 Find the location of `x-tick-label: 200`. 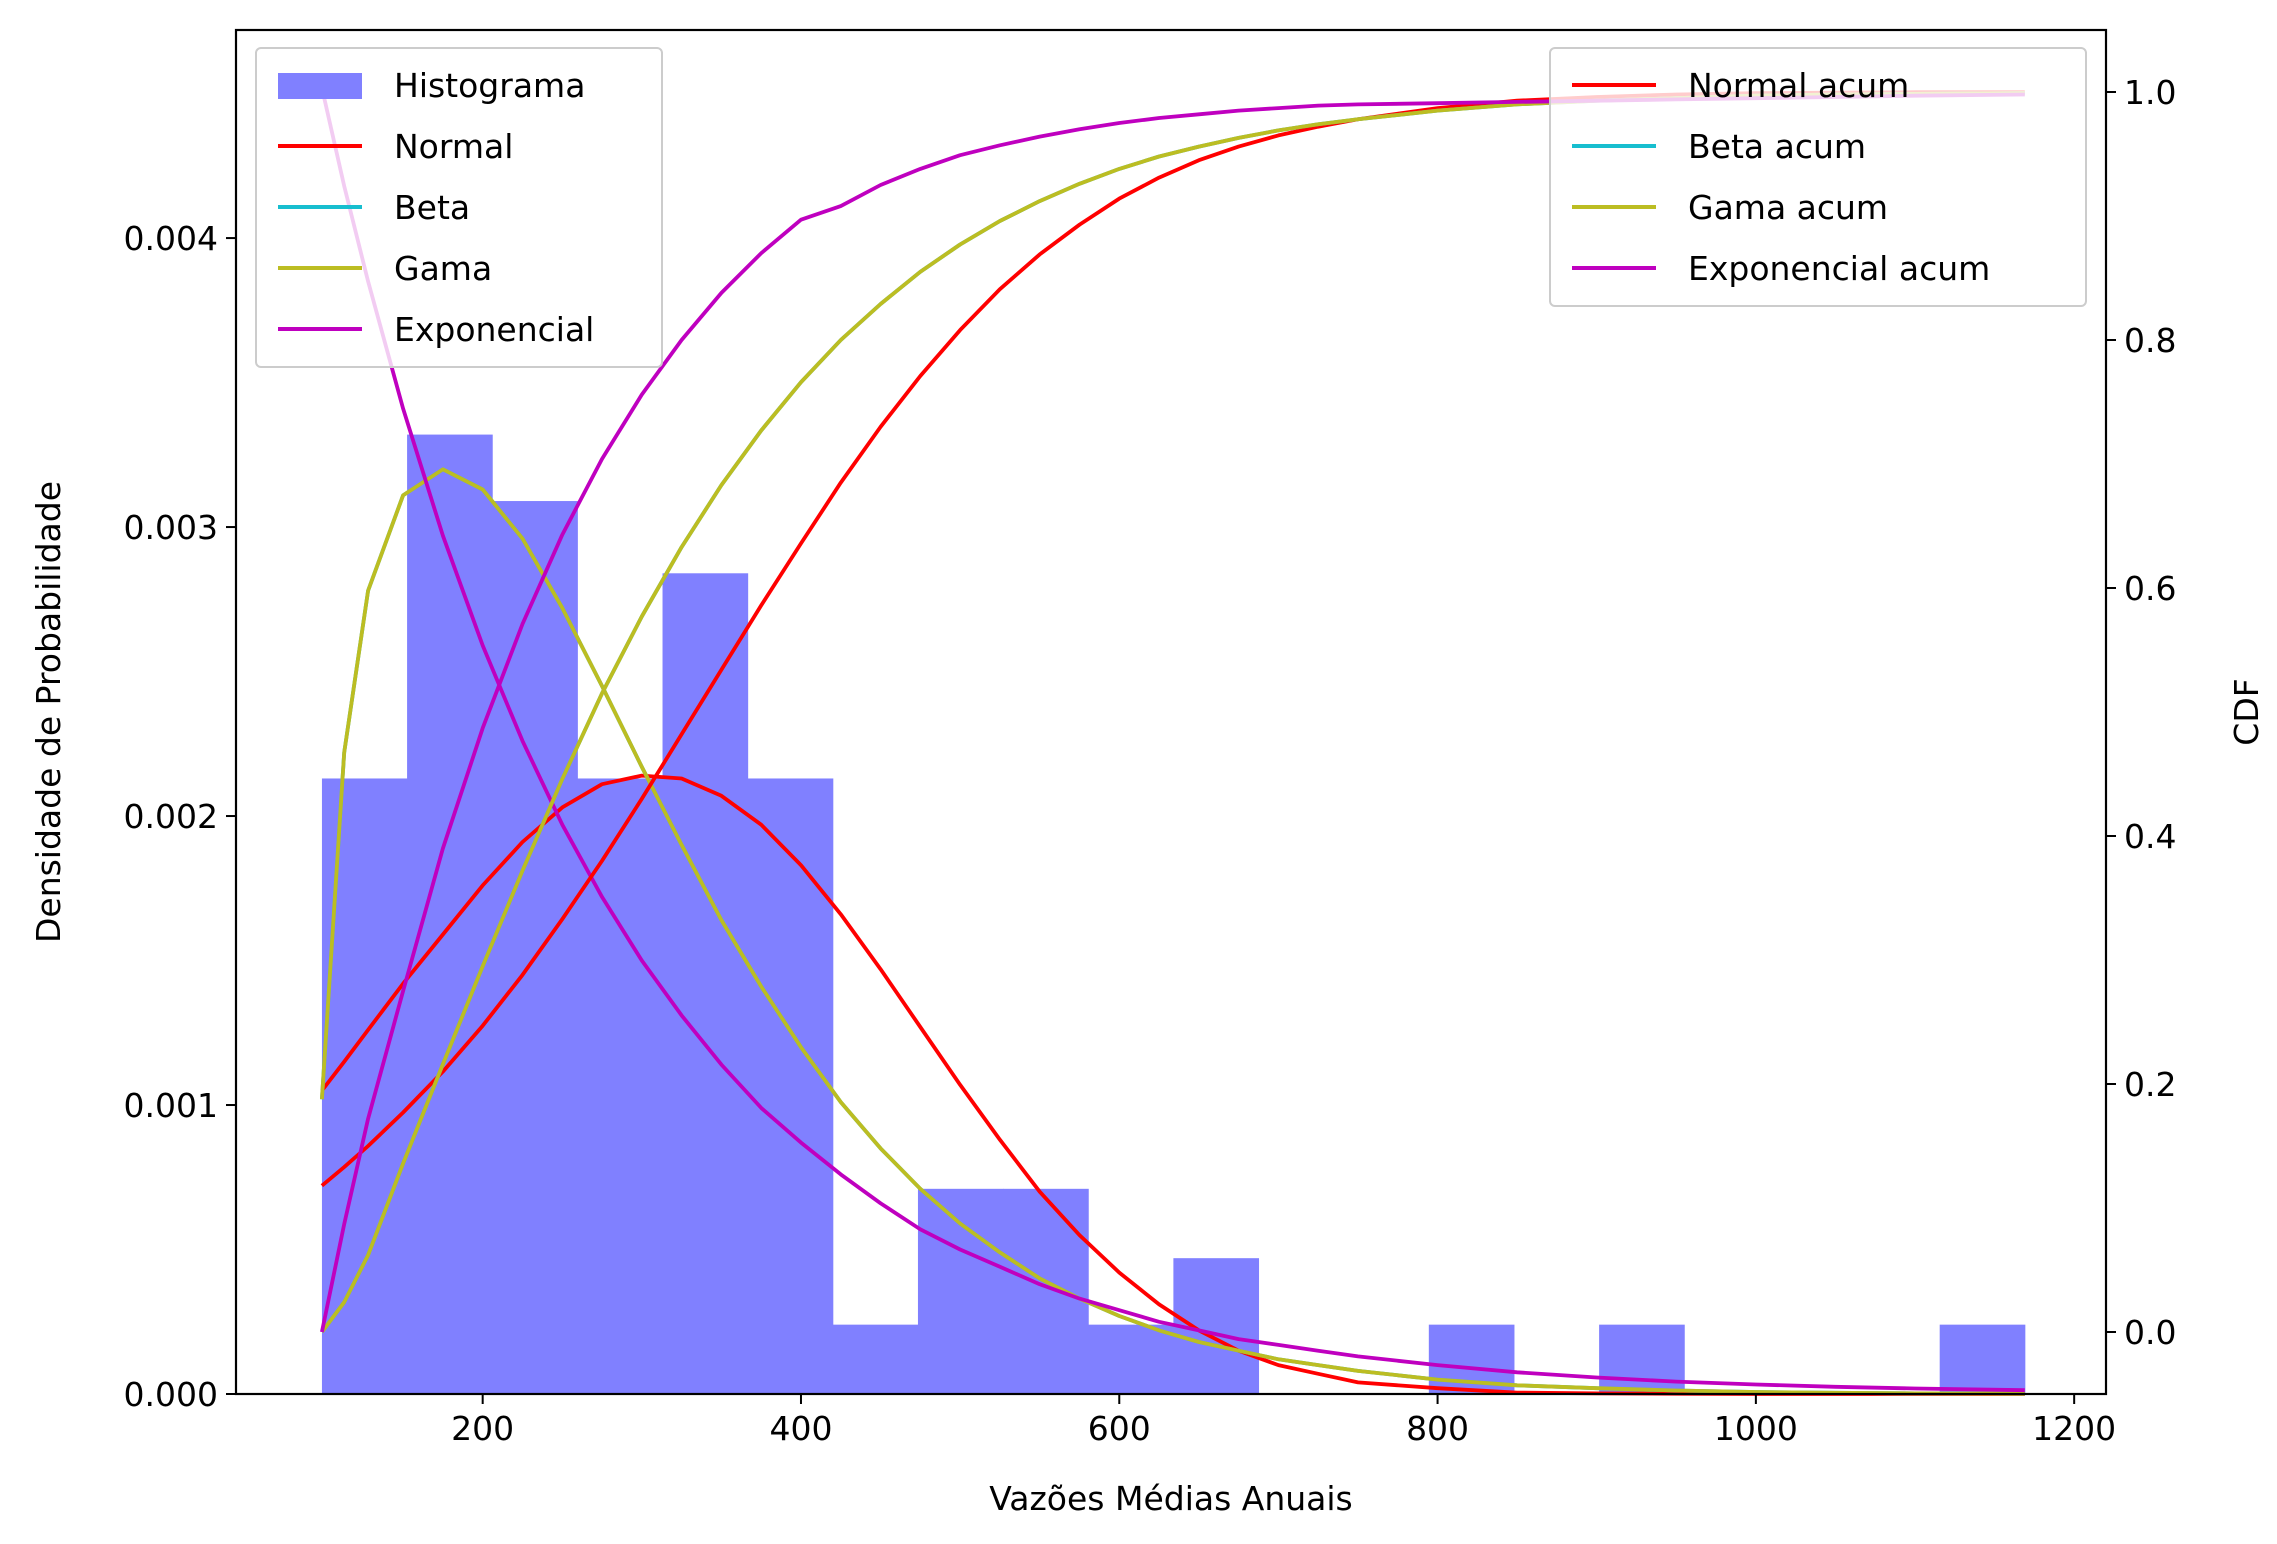

x-tick-label: 200 is located at coordinates (482, 1428).